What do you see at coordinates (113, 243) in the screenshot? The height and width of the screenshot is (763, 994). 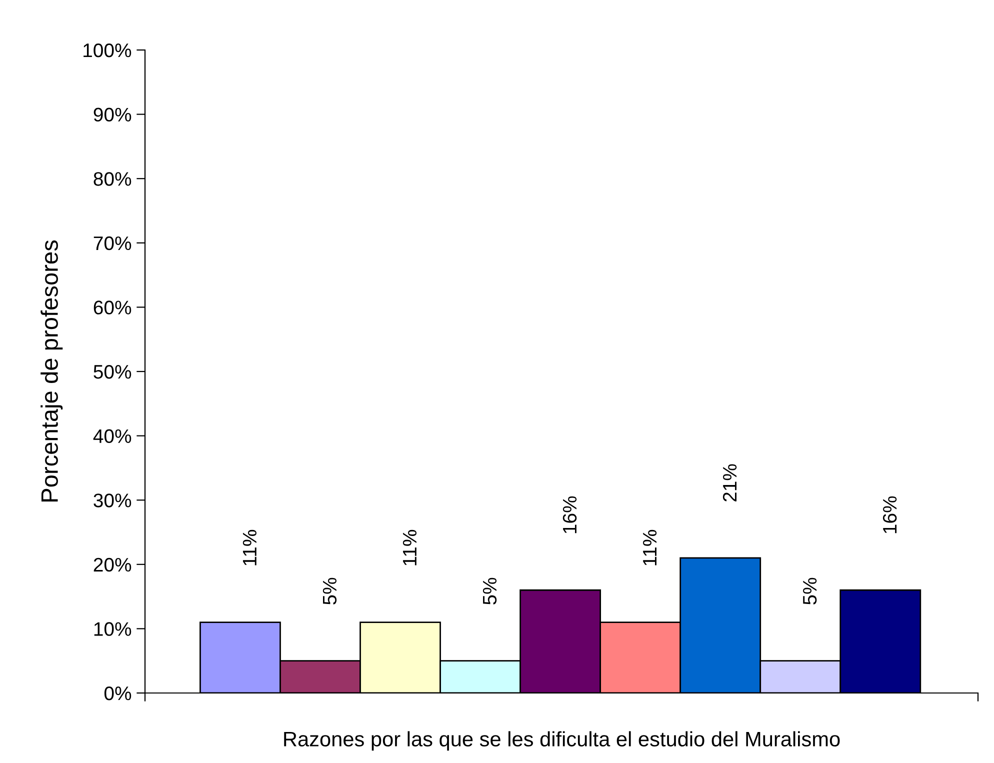 I see `y-tick-label: 70%` at bounding box center [113, 243].